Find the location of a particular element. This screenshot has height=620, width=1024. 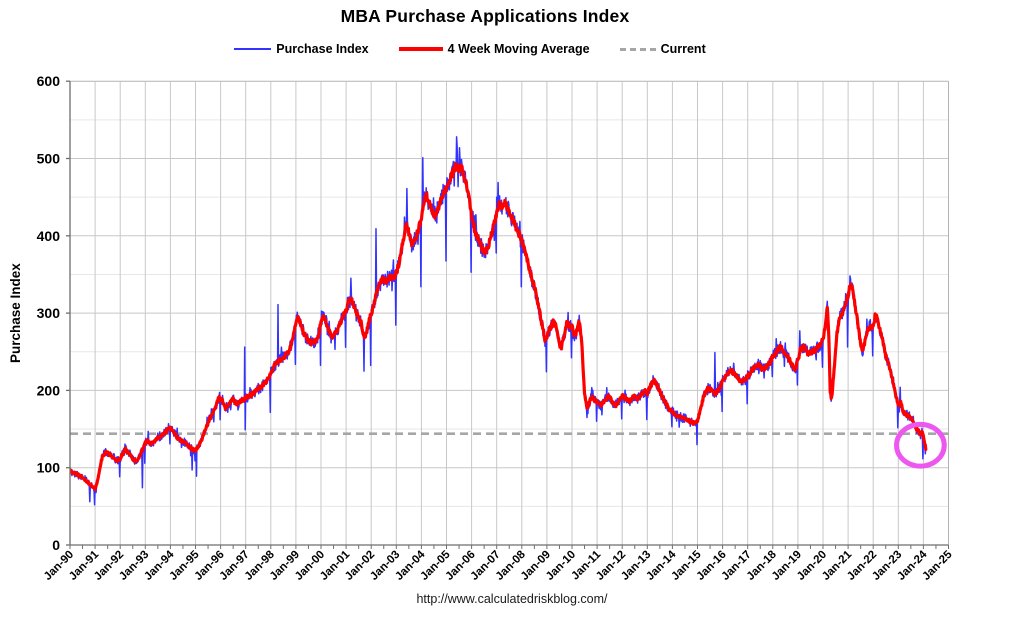

legend-label: Current is located at coordinates (683, 49).